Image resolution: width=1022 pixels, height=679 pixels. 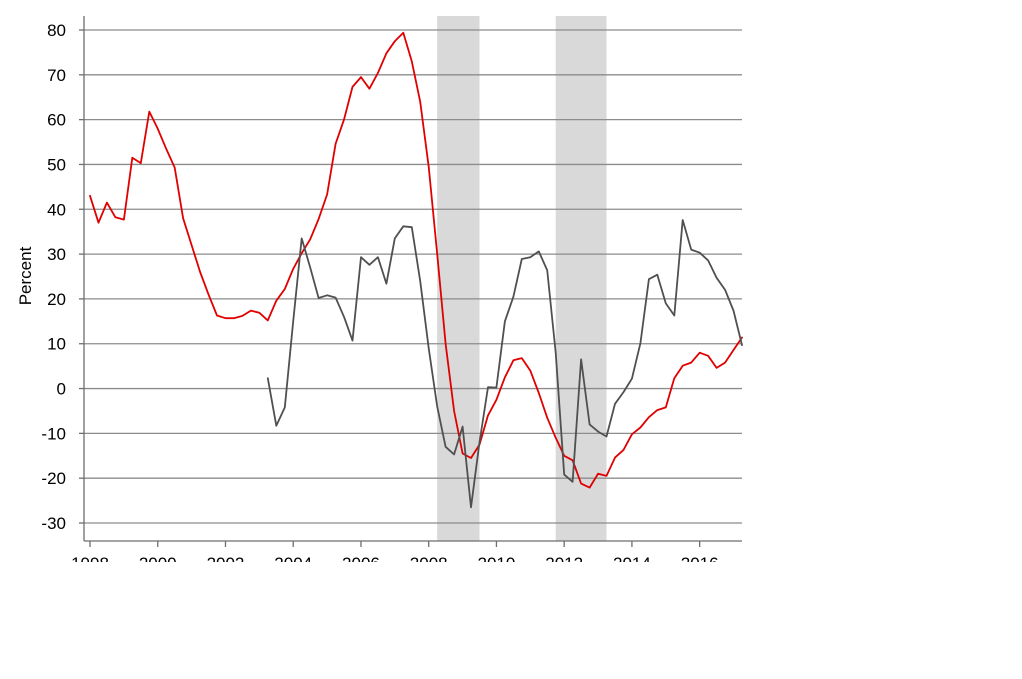 I want to click on y-tick-label: 50, so click(x=56, y=164).